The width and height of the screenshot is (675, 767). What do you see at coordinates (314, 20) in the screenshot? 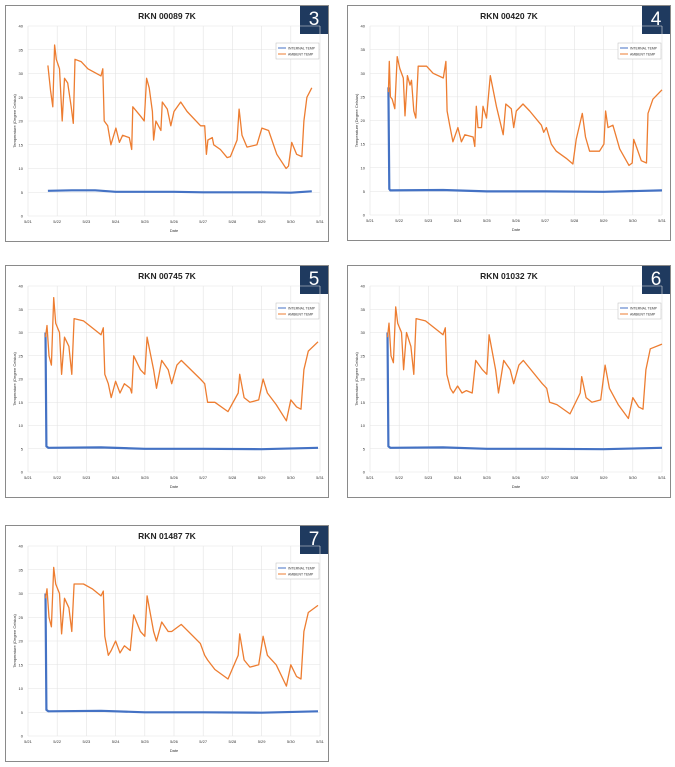
I see `chart-number-badge: 3` at bounding box center [314, 20].